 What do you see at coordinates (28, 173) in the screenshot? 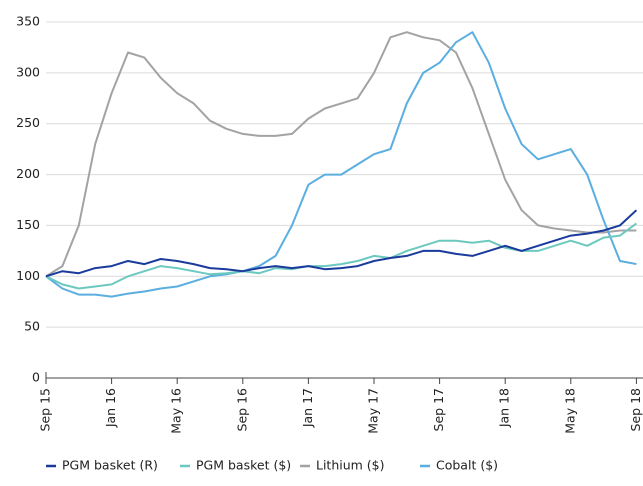
I see `y-tick-label: 200` at bounding box center [28, 173].